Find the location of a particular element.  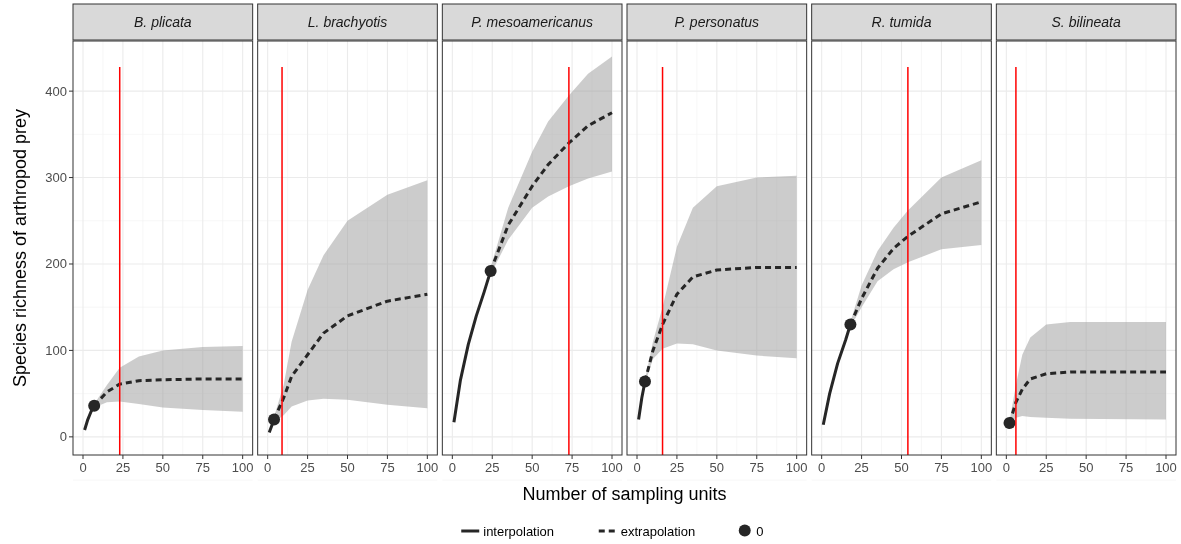

y-tick-label: 400 is located at coordinates (56, 91).